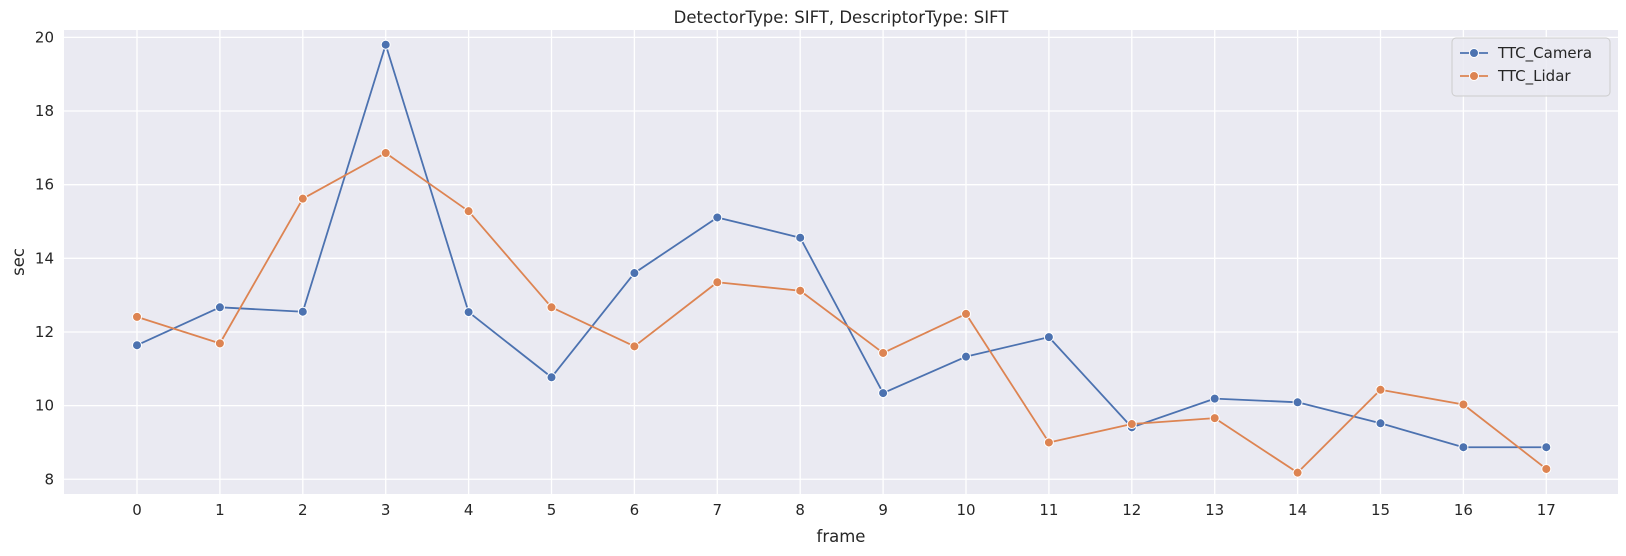  Describe the element at coordinates (44, 332) in the screenshot. I see `y-tick-label: 12` at that location.